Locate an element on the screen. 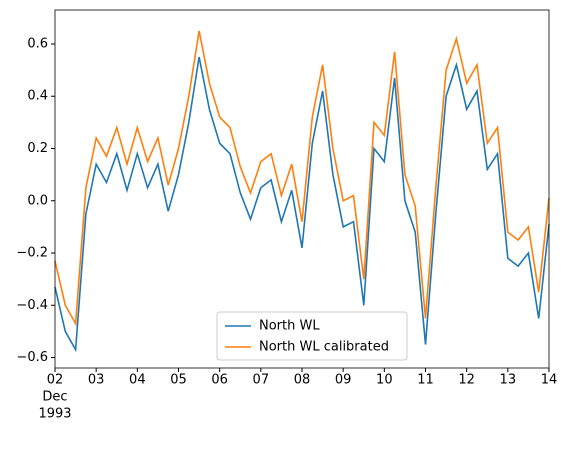 The width and height of the screenshot is (568, 453). legend-label: North WL calibrated is located at coordinates (324, 347).